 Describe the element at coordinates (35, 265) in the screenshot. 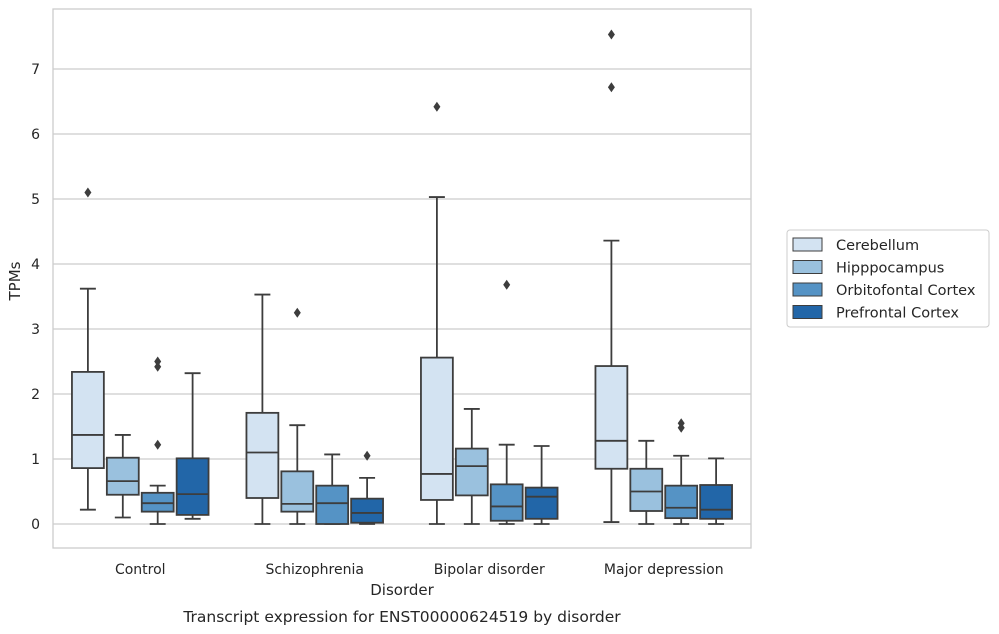

I see `y-tick-label: 4` at that location.